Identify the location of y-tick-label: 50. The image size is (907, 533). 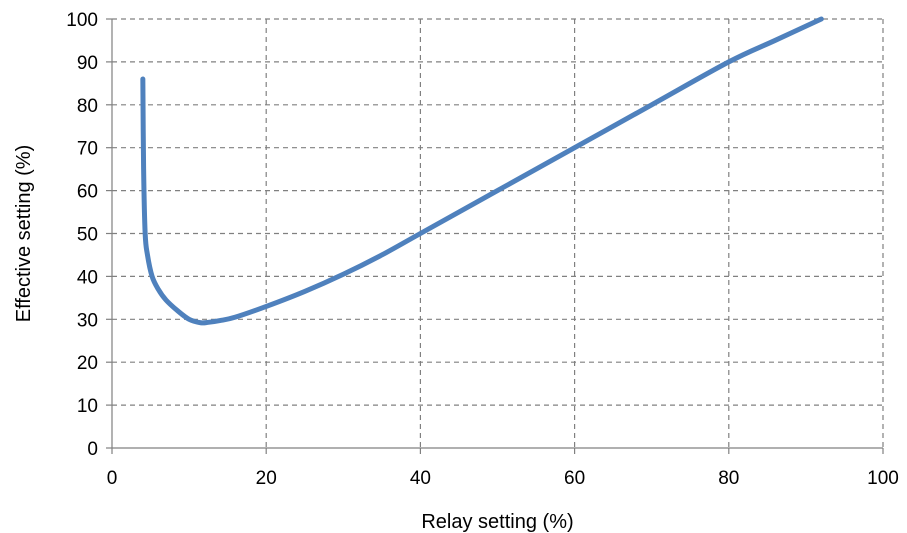
(87, 235).